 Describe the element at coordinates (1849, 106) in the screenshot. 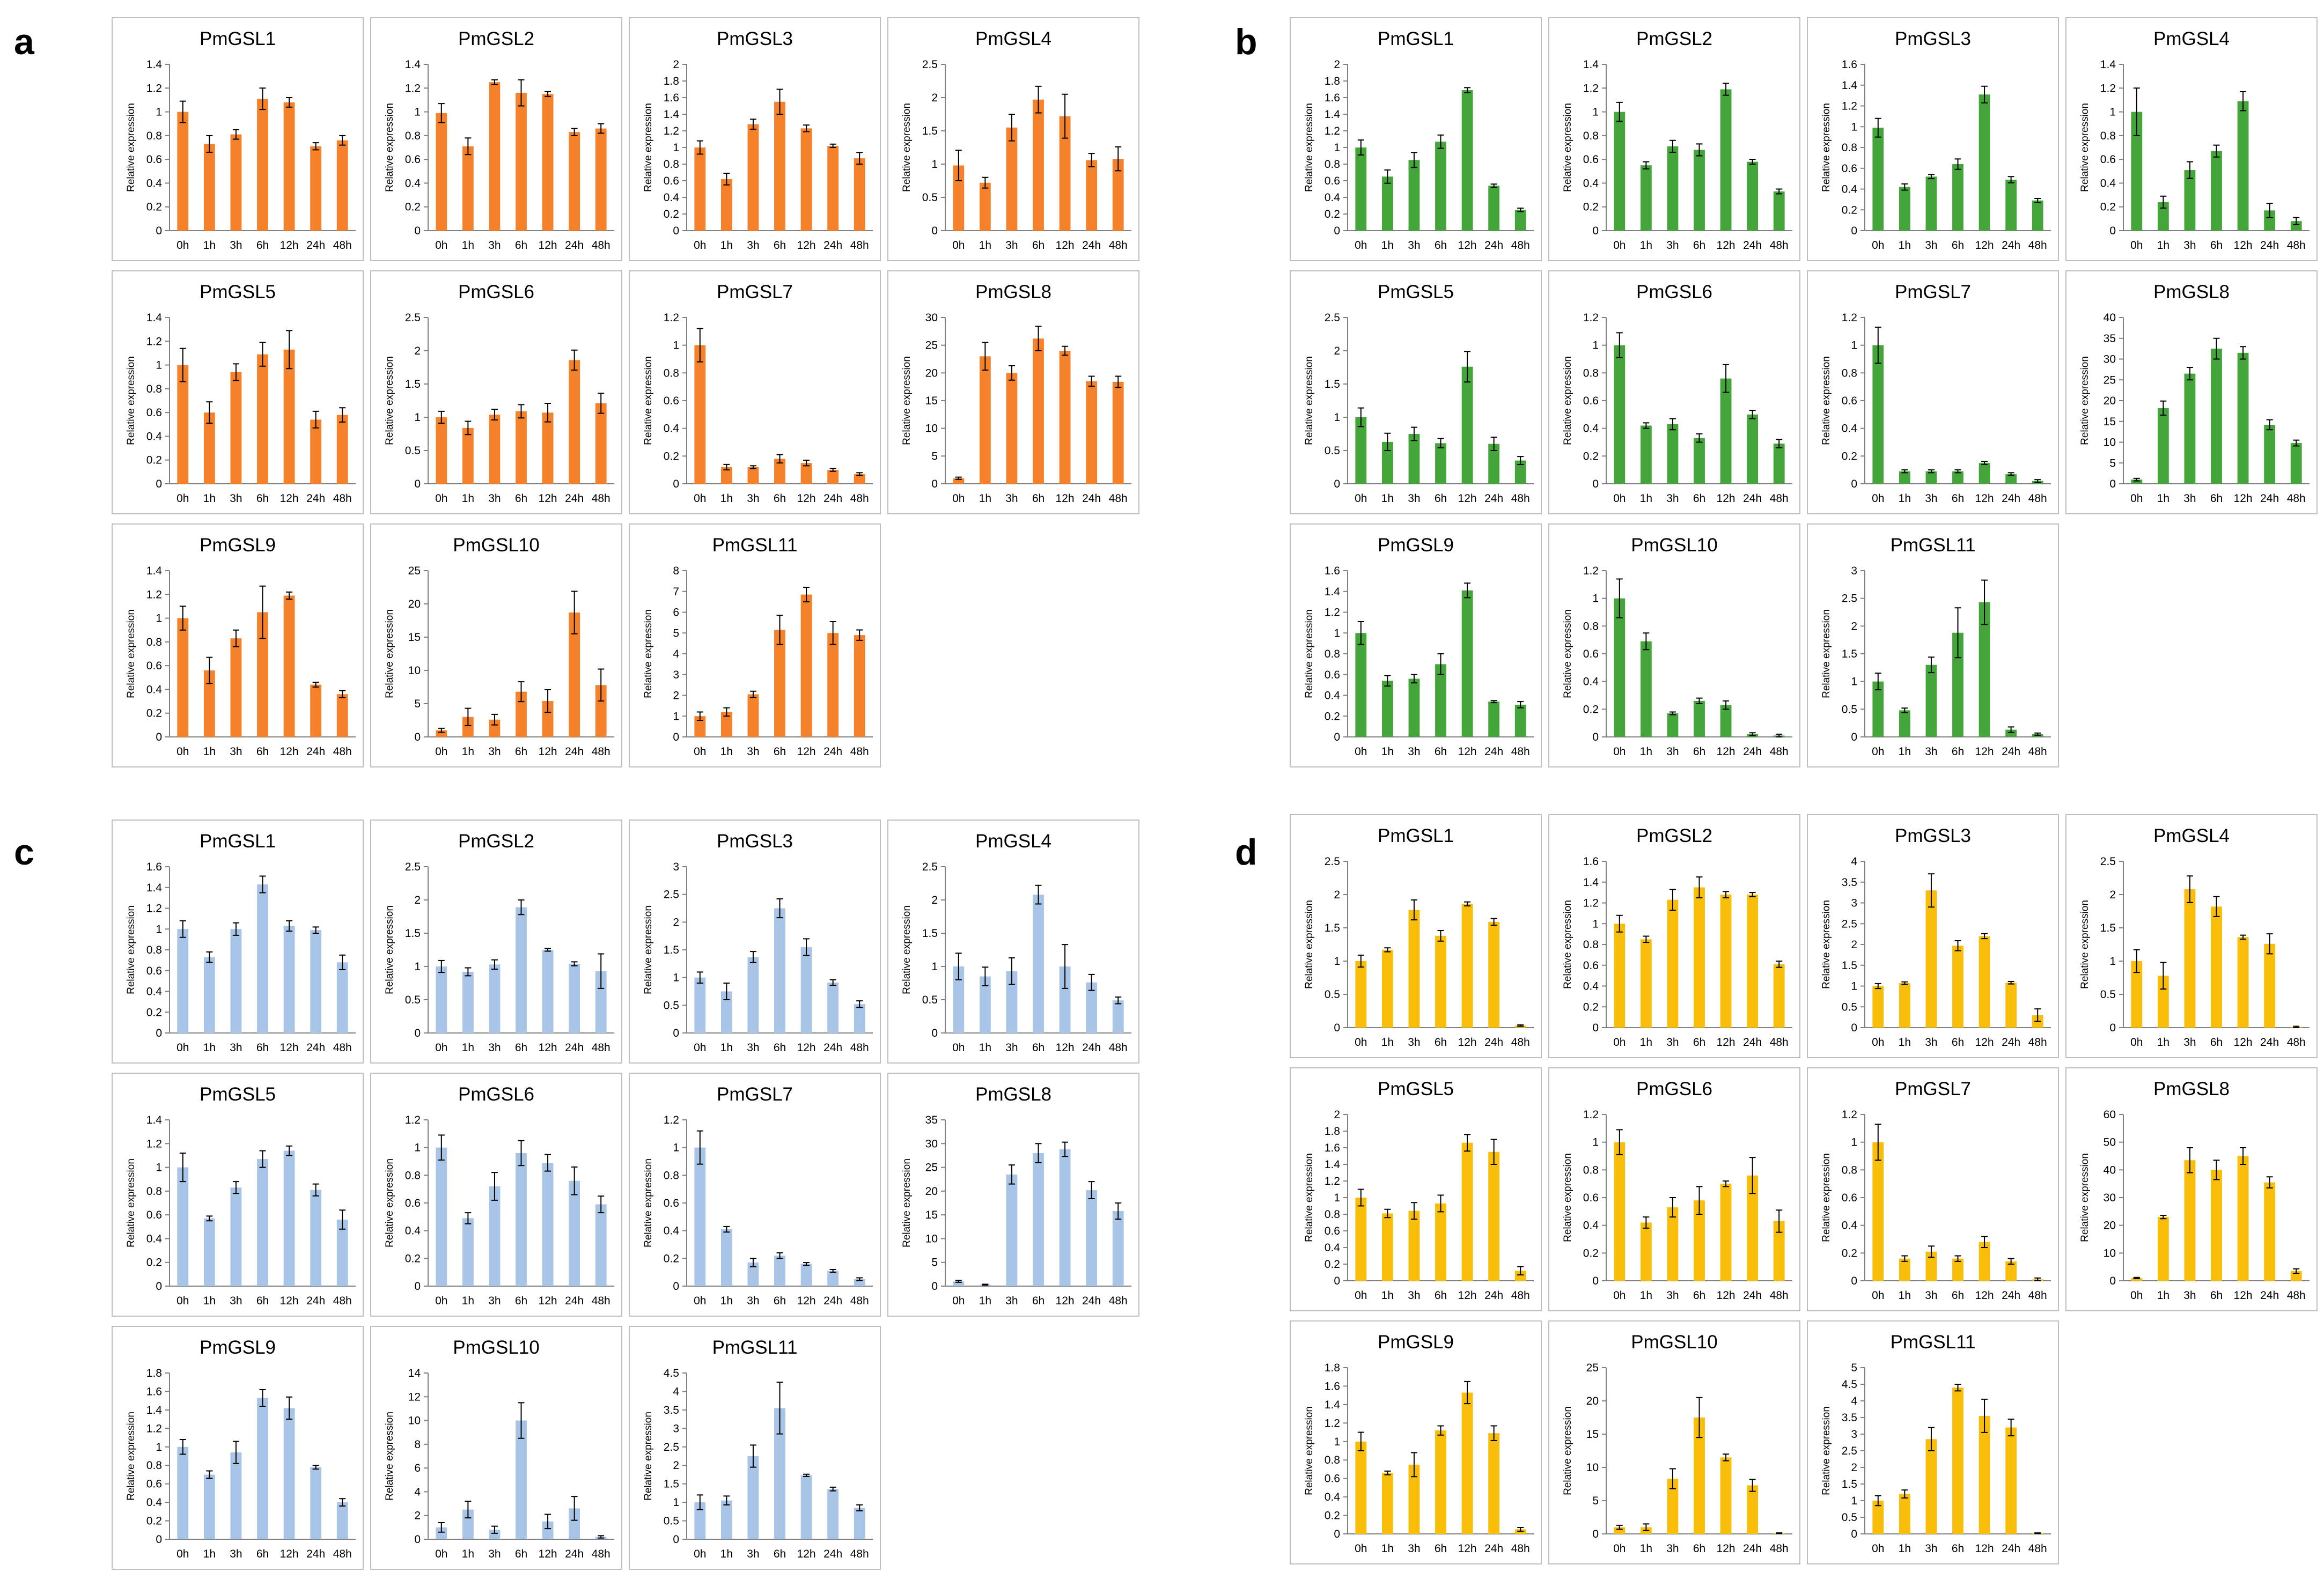

I see `y-tick-label: 1.2` at that location.